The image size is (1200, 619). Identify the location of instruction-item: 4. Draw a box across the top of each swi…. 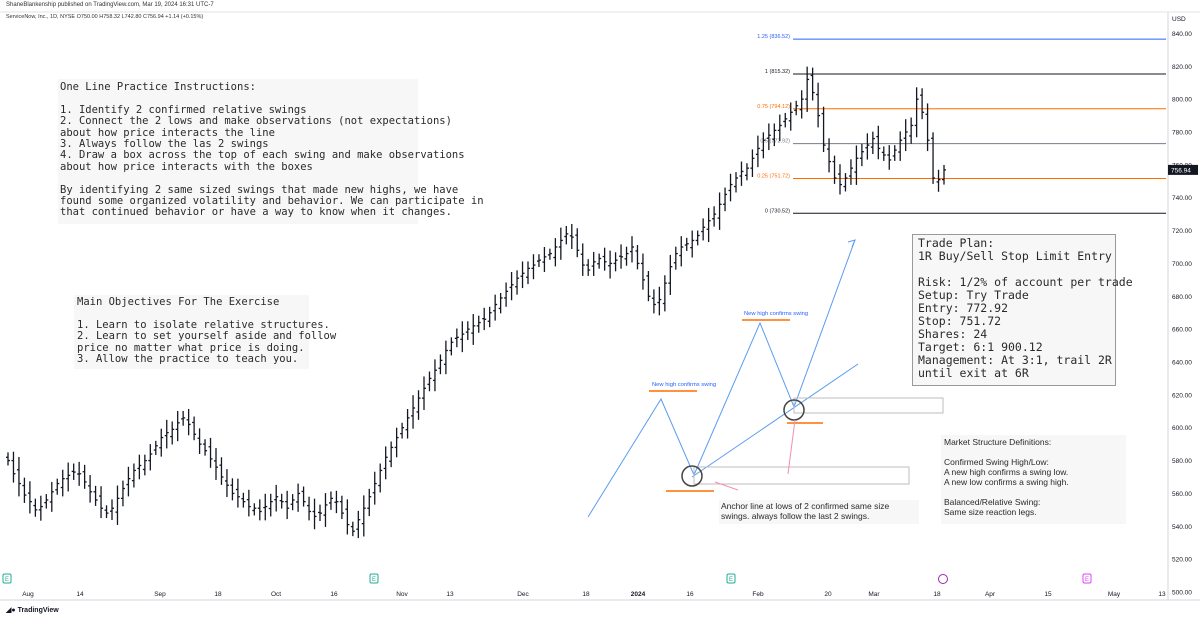
(262, 155).